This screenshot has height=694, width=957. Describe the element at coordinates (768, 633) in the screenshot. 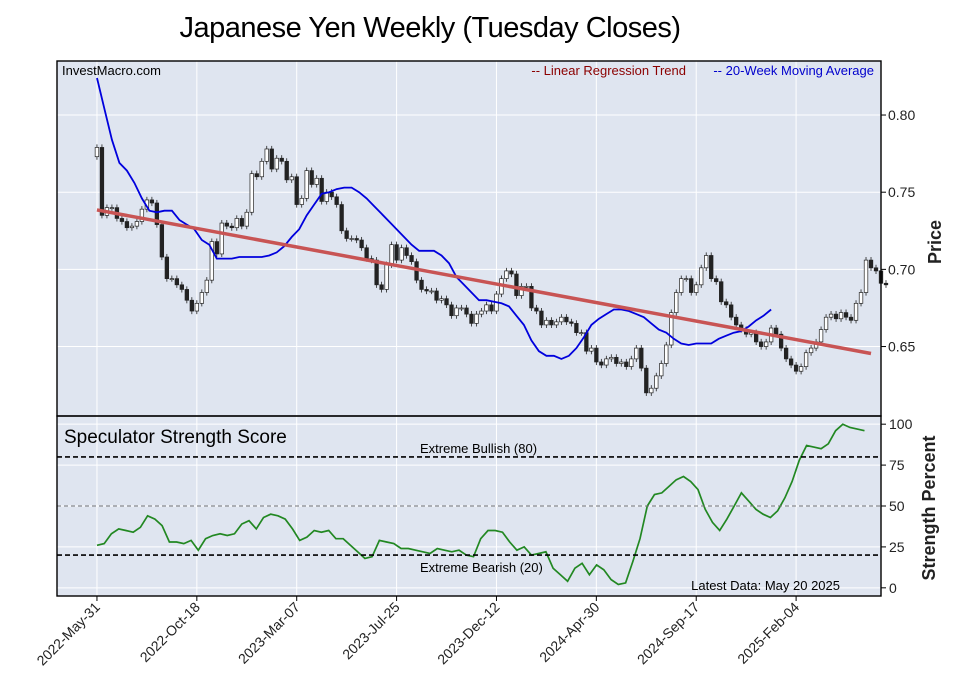

I see `date-tick-label: 2025-Feb-04` at that location.